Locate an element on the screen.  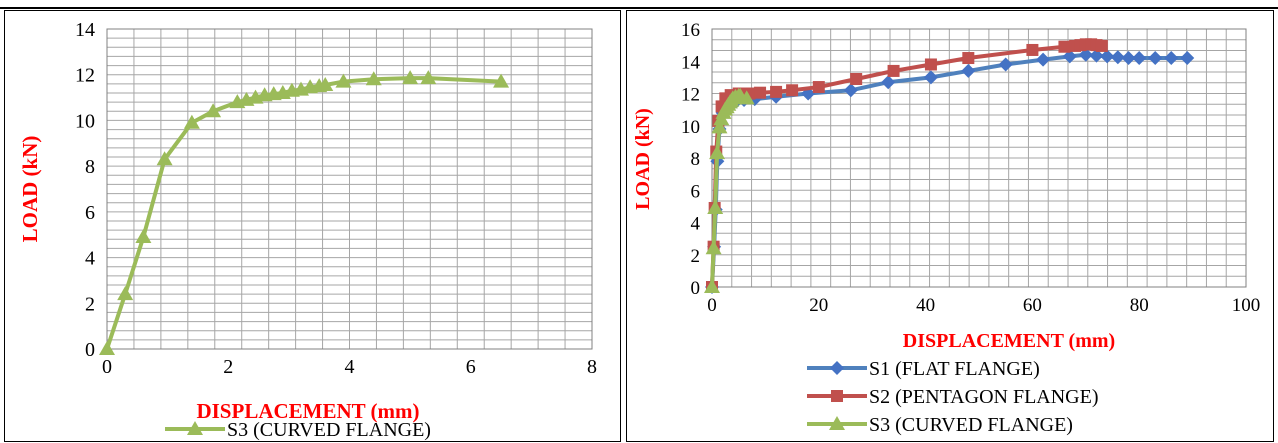
legend-label: S1 (FLAT FLANGE) is located at coordinates (954, 369).